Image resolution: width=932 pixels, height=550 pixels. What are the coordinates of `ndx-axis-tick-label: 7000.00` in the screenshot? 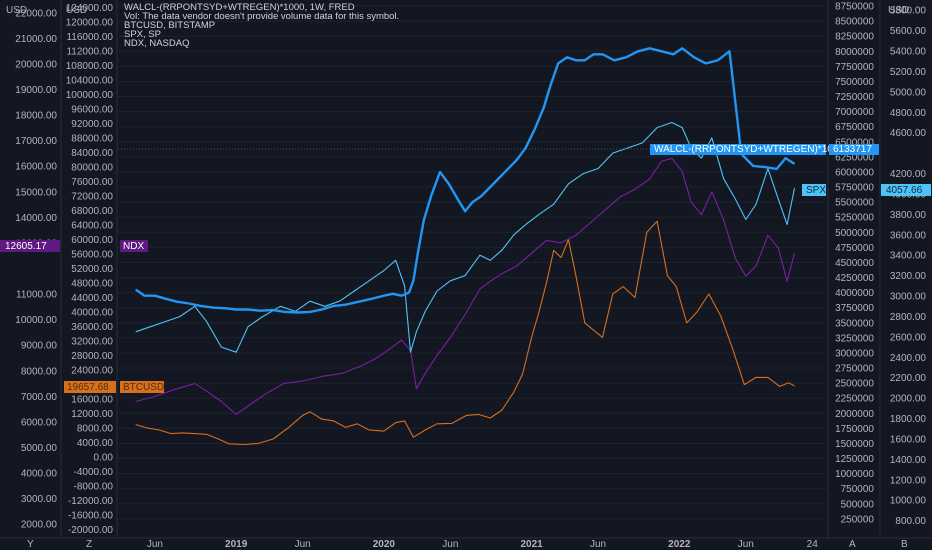 It's located at (39, 397).